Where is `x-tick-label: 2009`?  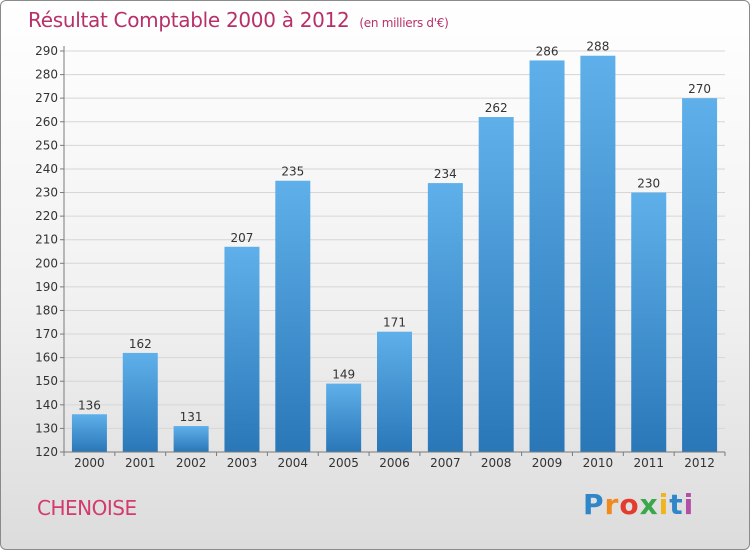
x-tick-label: 2009 is located at coordinates (547, 463).